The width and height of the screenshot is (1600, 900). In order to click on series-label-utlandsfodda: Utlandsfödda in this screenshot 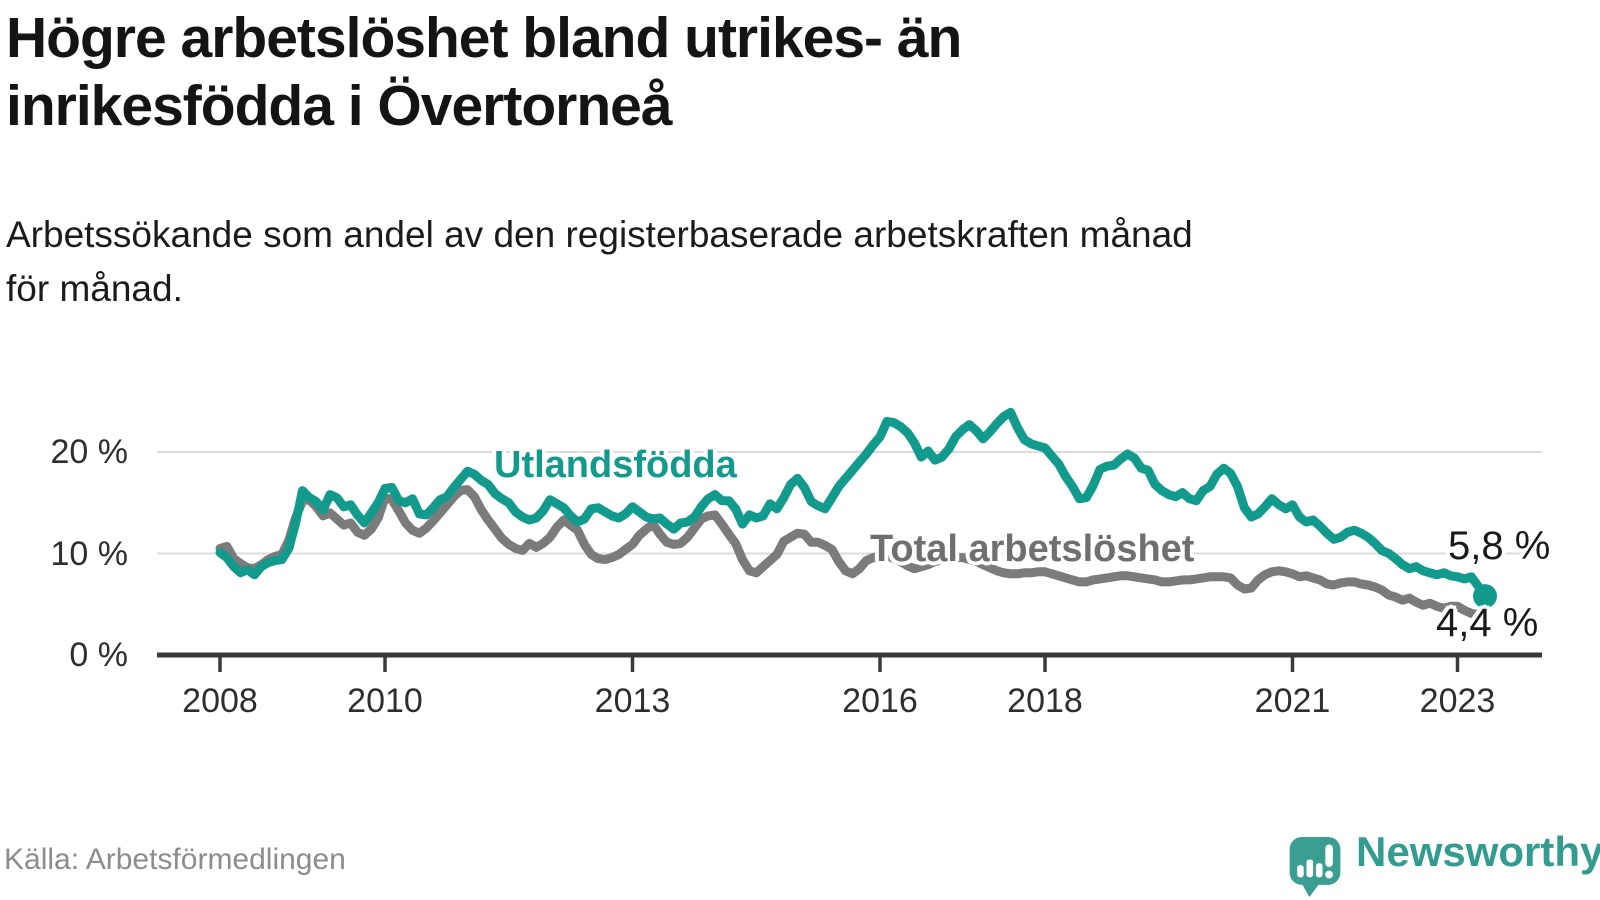, I will do `click(615, 465)`.